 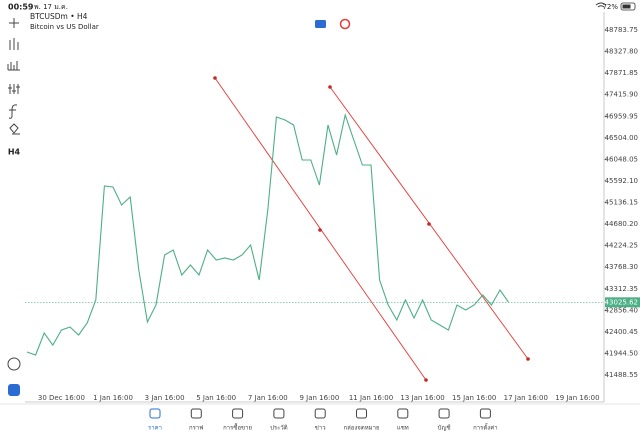 What do you see at coordinates (621, 203) in the screenshot?
I see `y-tick-label: 45136.15` at bounding box center [621, 203].